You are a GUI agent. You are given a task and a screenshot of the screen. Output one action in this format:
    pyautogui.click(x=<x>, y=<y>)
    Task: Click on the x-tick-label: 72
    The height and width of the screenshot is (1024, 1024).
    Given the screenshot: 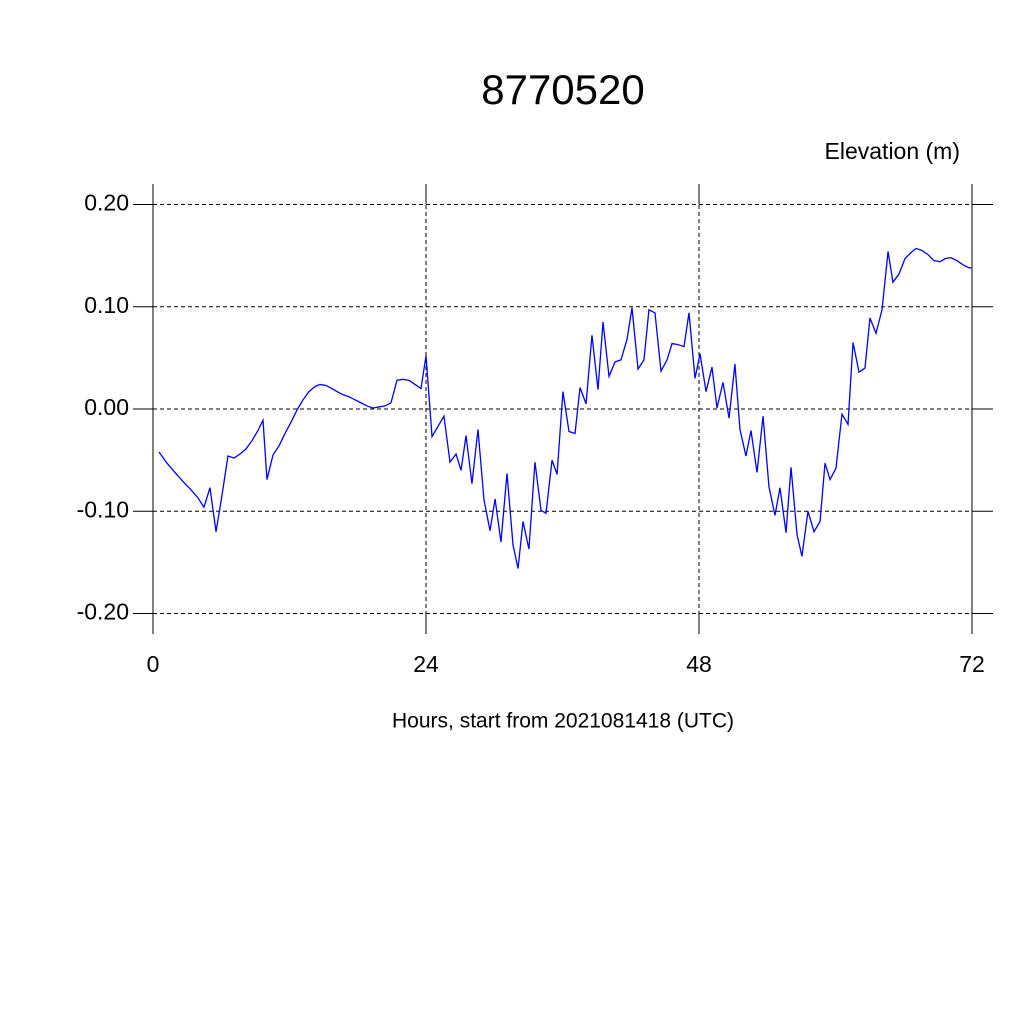 What is the action you would take?
    pyautogui.click(x=972, y=664)
    